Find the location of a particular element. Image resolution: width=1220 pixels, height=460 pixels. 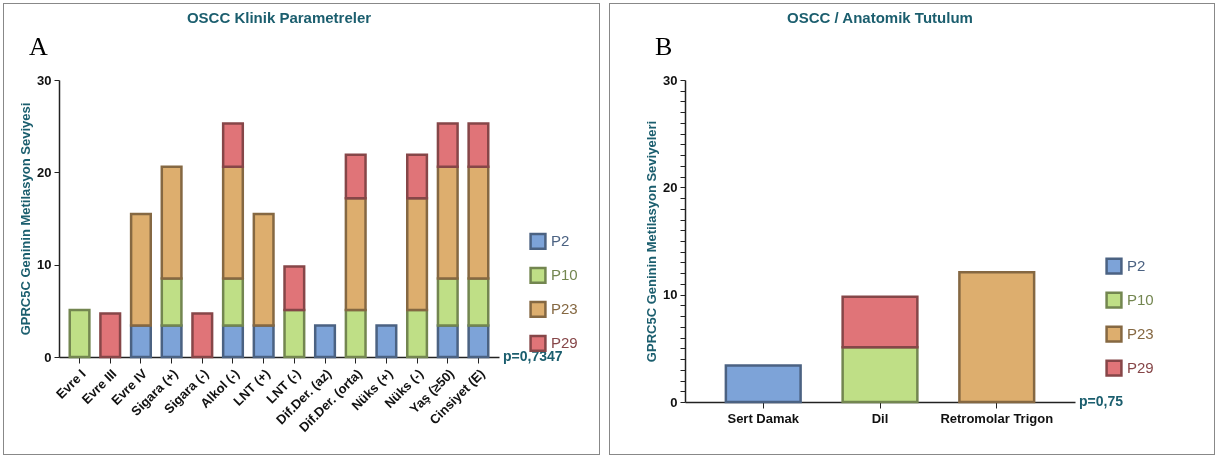

text: A is located at coordinates (38, 46).